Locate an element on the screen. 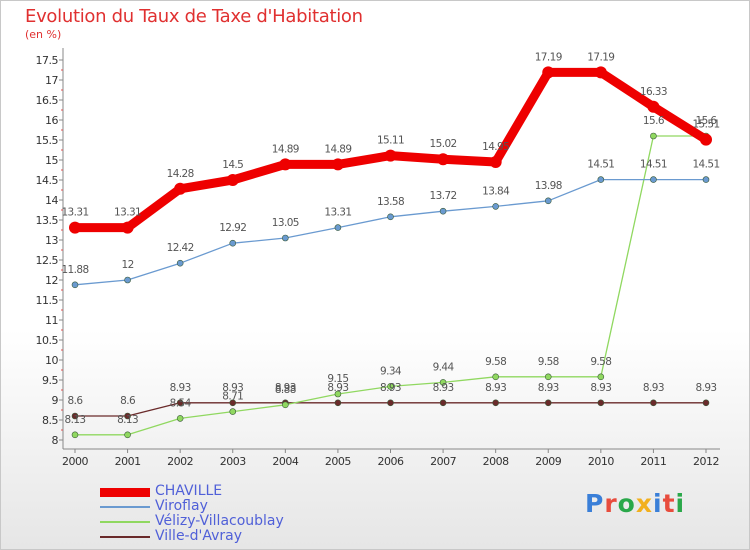 This screenshot has width=750, height=550. y-tick-label: 15.5 is located at coordinates (47, 140).